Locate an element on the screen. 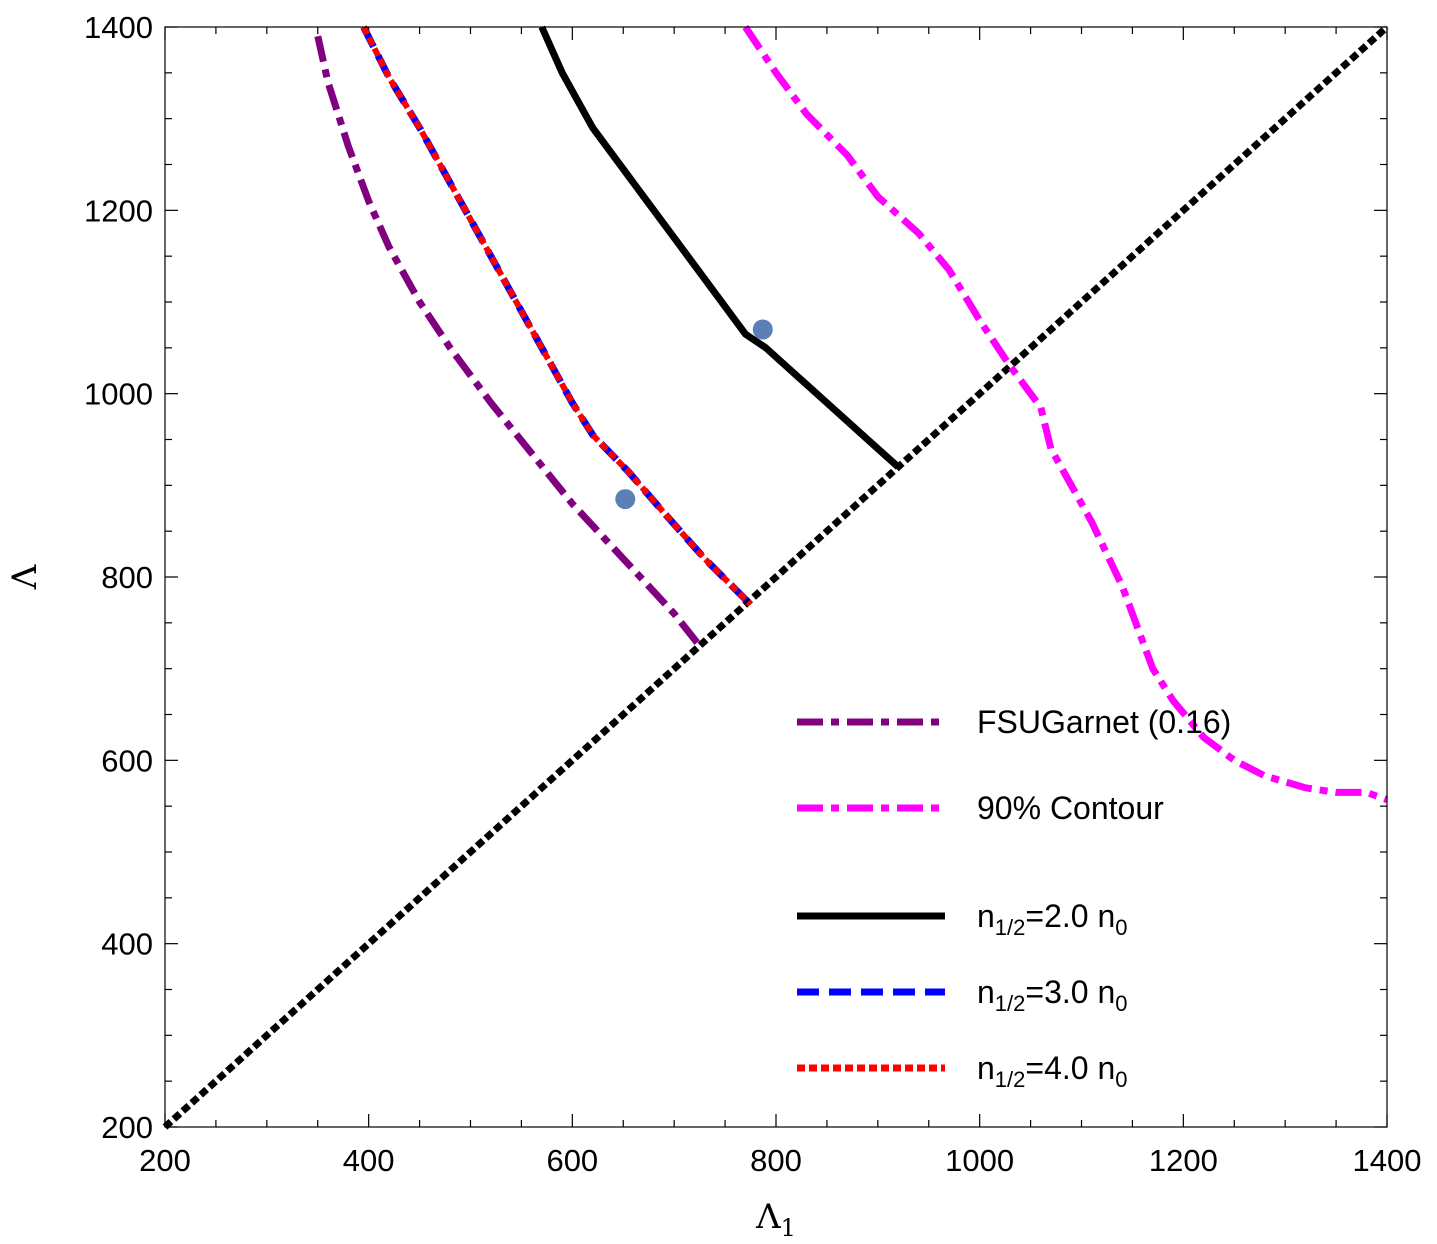 The image size is (1437, 1244). y-tick-label: 1200 is located at coordinates (118, 210).